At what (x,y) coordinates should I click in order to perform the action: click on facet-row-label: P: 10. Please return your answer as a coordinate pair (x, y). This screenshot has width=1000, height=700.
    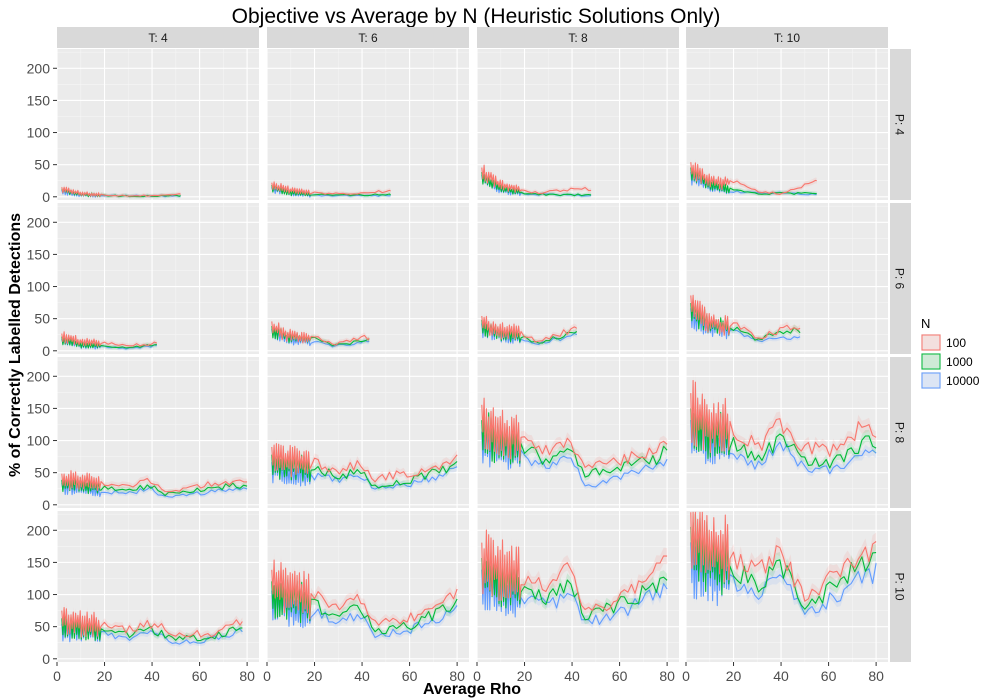
    Looking at the image, I should click on (900, 586).